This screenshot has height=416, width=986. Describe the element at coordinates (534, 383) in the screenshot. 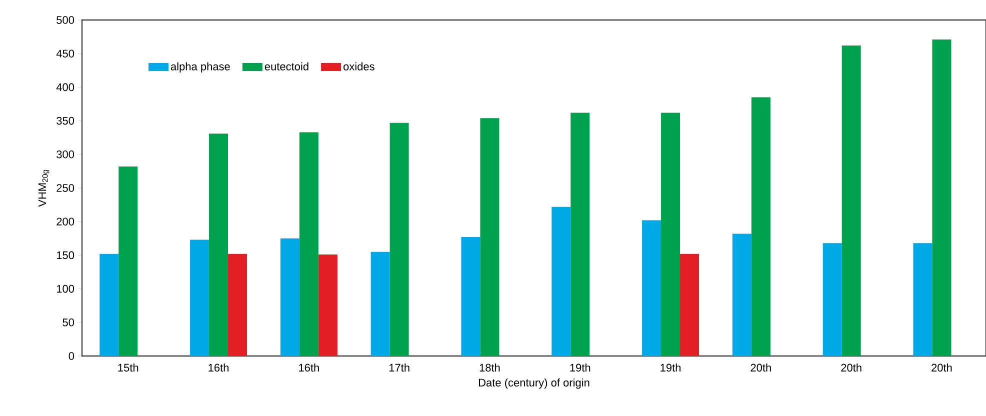

I see `x-axis-title: Date (century) of origin` at that location.